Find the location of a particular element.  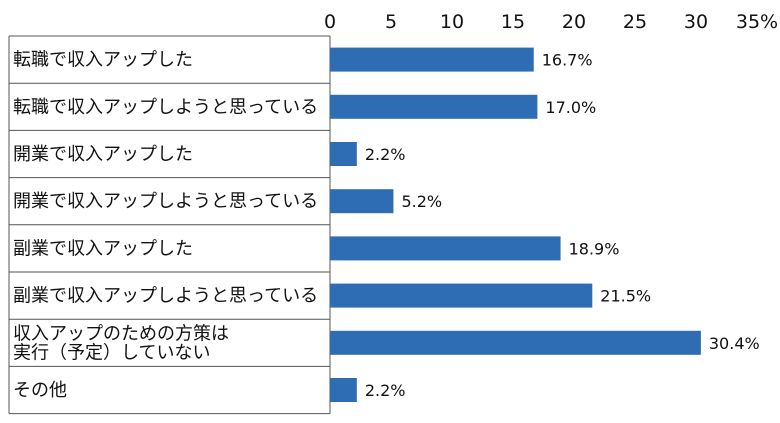

category-label: 転職で収入アップしようと思っている is located at coordinates (165, 107).